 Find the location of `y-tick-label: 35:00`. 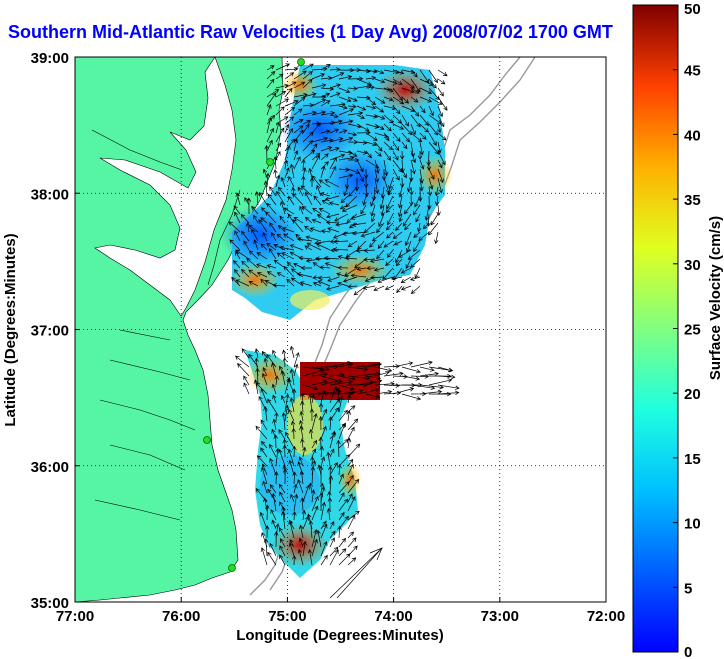

y-tick-label: 35:00 is located at coordinates (50, 603).